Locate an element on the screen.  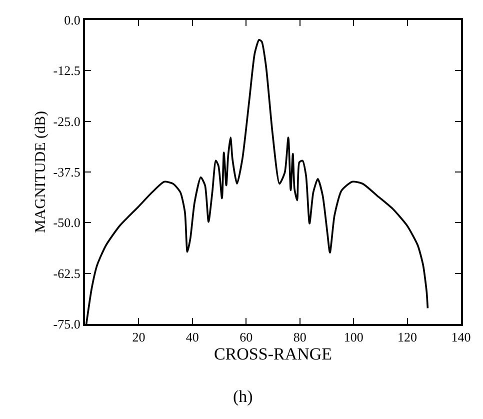
y-tick-label: -75.0 is located at coordinates (66, 324).